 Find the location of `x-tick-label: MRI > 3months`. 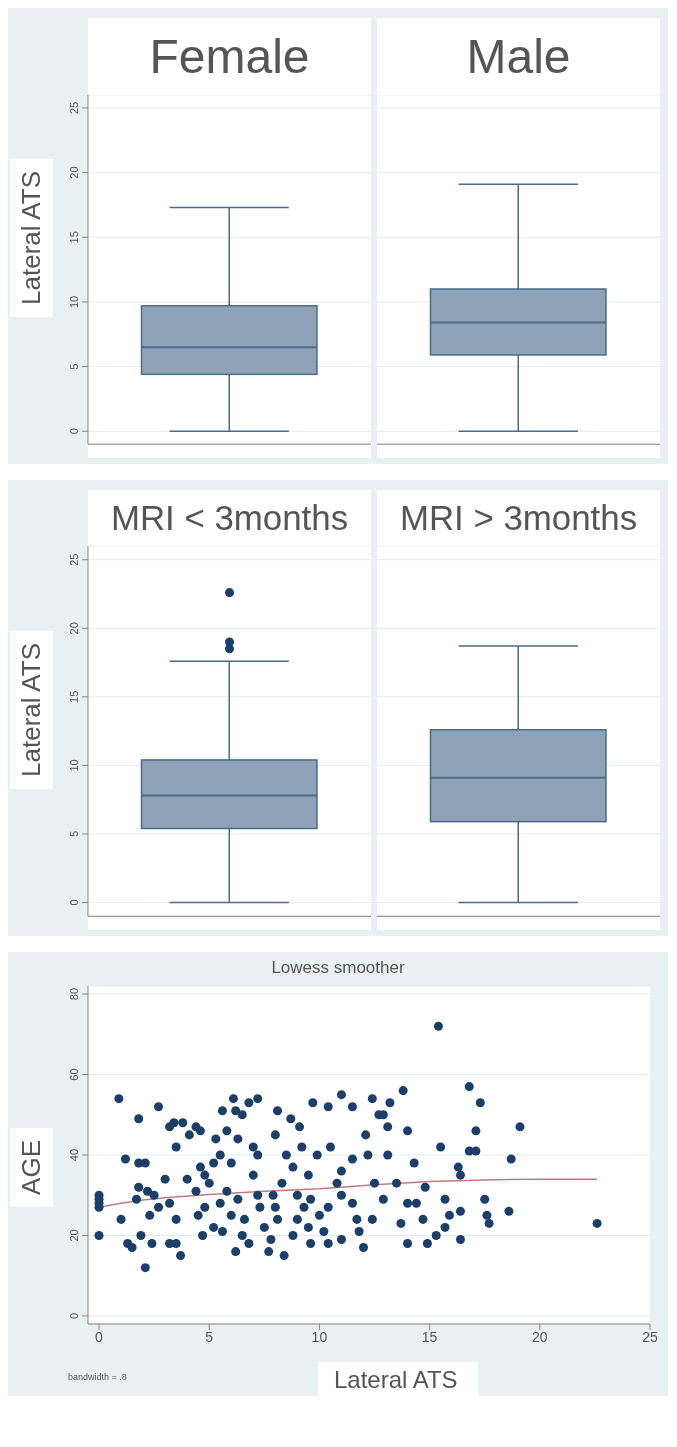

x-tick-label: MRI > 3months is located at coordinates (518, 518).